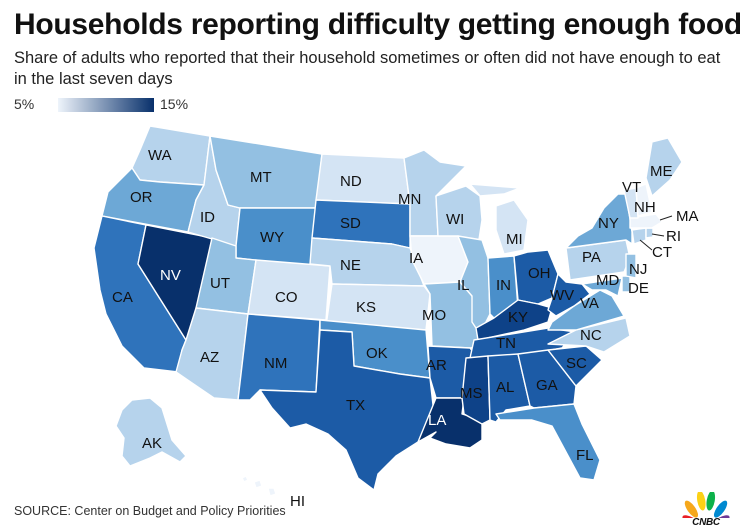 Image resolution: width=740 pixels, height=532 pixels. I want to click on label-va: VA, so click(589, 303).